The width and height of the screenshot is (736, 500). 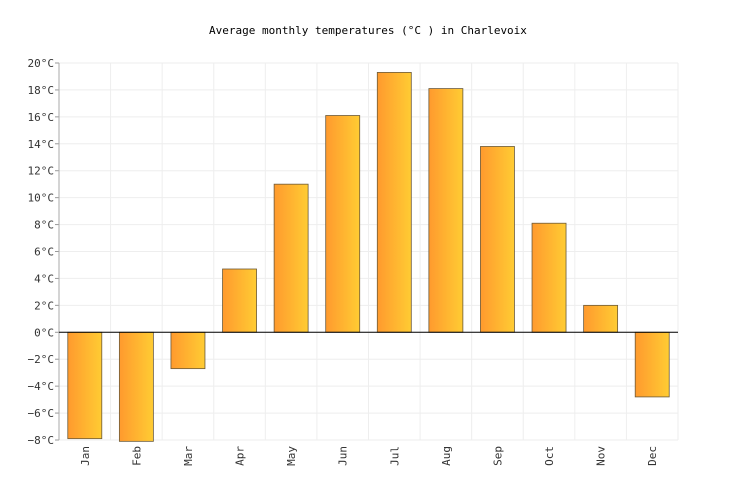 What do you see at coordinates (446, 210) in the screenshot?
I see `bar-aug` at bounding box center [446, 210].